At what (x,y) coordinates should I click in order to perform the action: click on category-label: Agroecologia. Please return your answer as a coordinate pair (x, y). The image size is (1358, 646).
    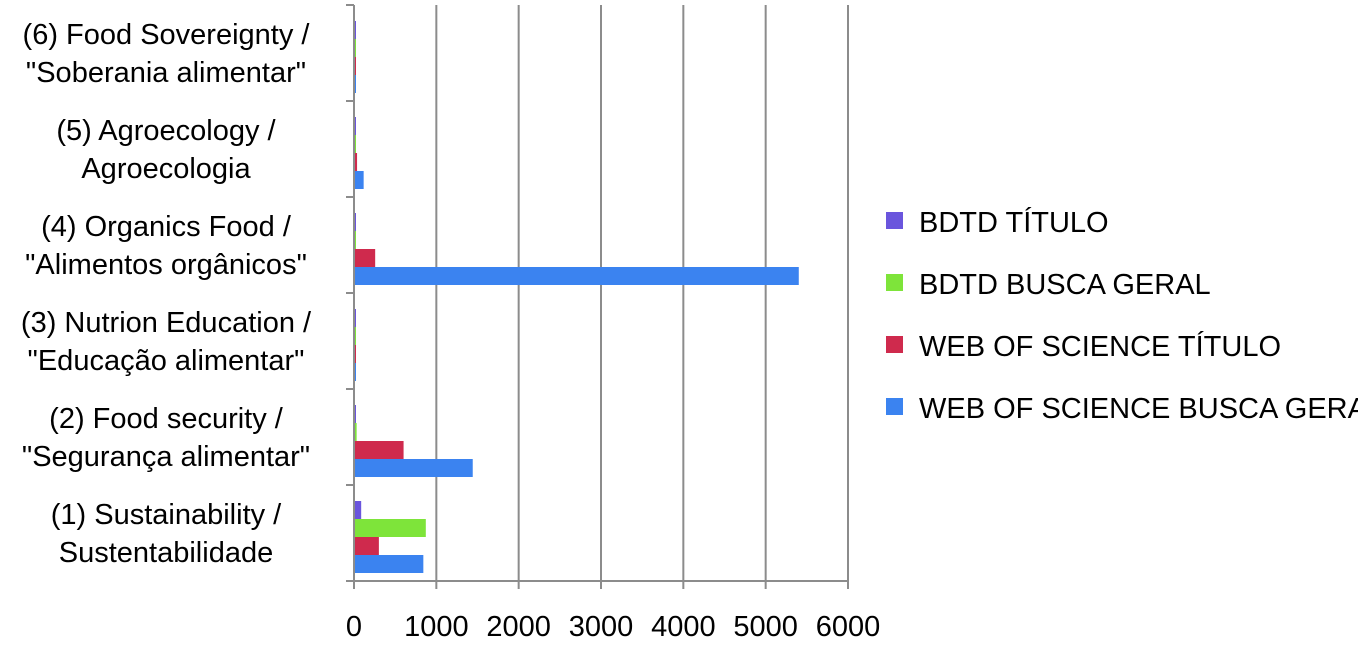
    Looking at the image, I should click on (166, 169).